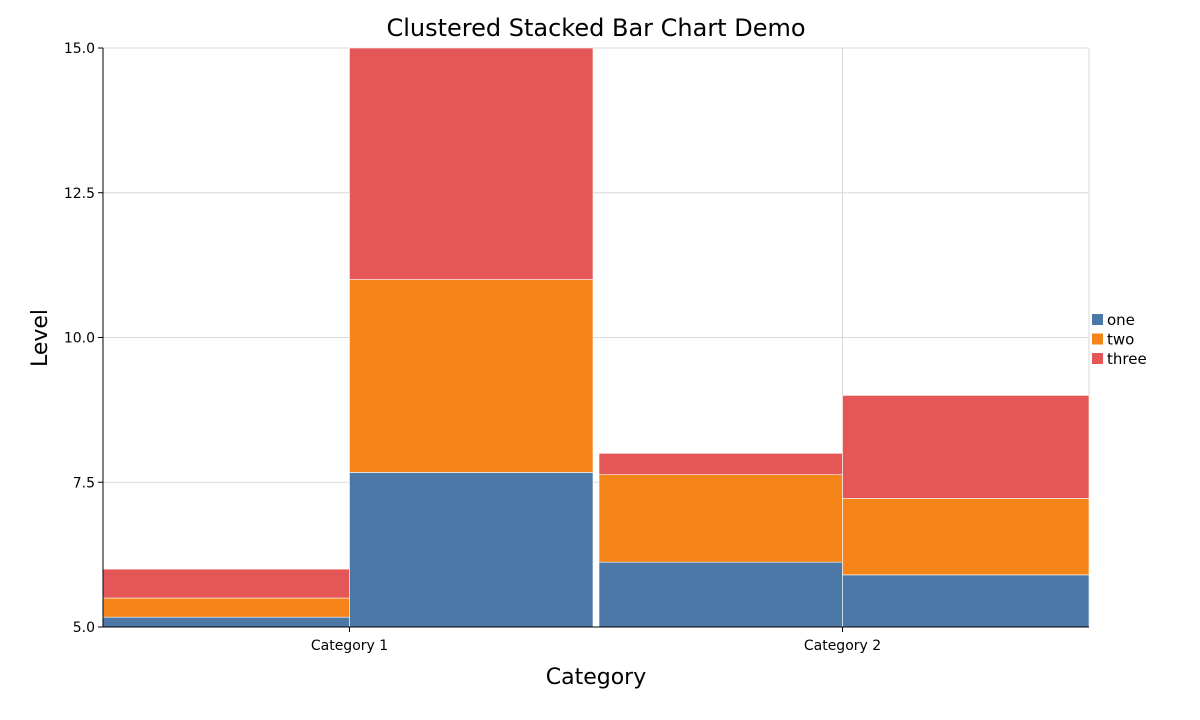 Image resolution: width=1200 pixels, height=720 pixels. What do you see at coordinates (79, 339) in the screenshot?
I see `y-tick-label: 10.0` at bounding box center [79, 339].